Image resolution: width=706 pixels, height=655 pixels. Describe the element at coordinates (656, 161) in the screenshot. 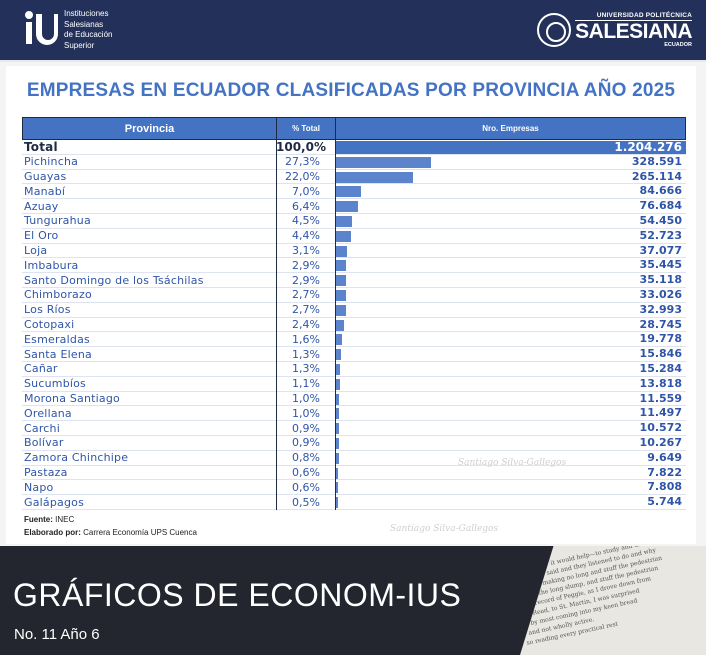

I see `value-label: 328.591` at that location.